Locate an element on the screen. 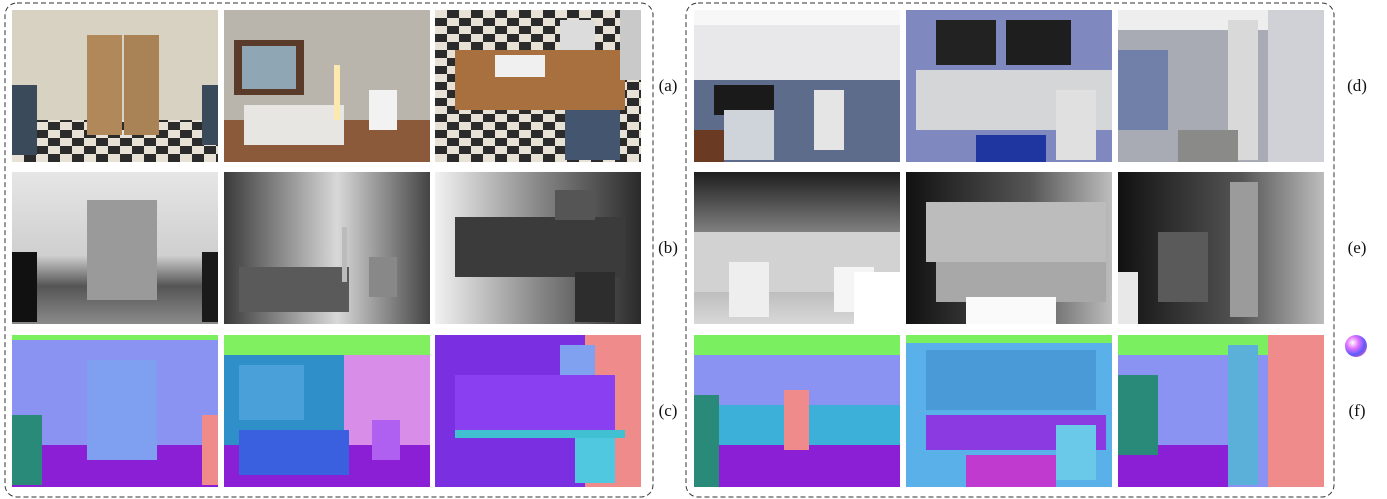 The image size is (1387, 499). row-label: (a) is located at coordinates (668, 85).